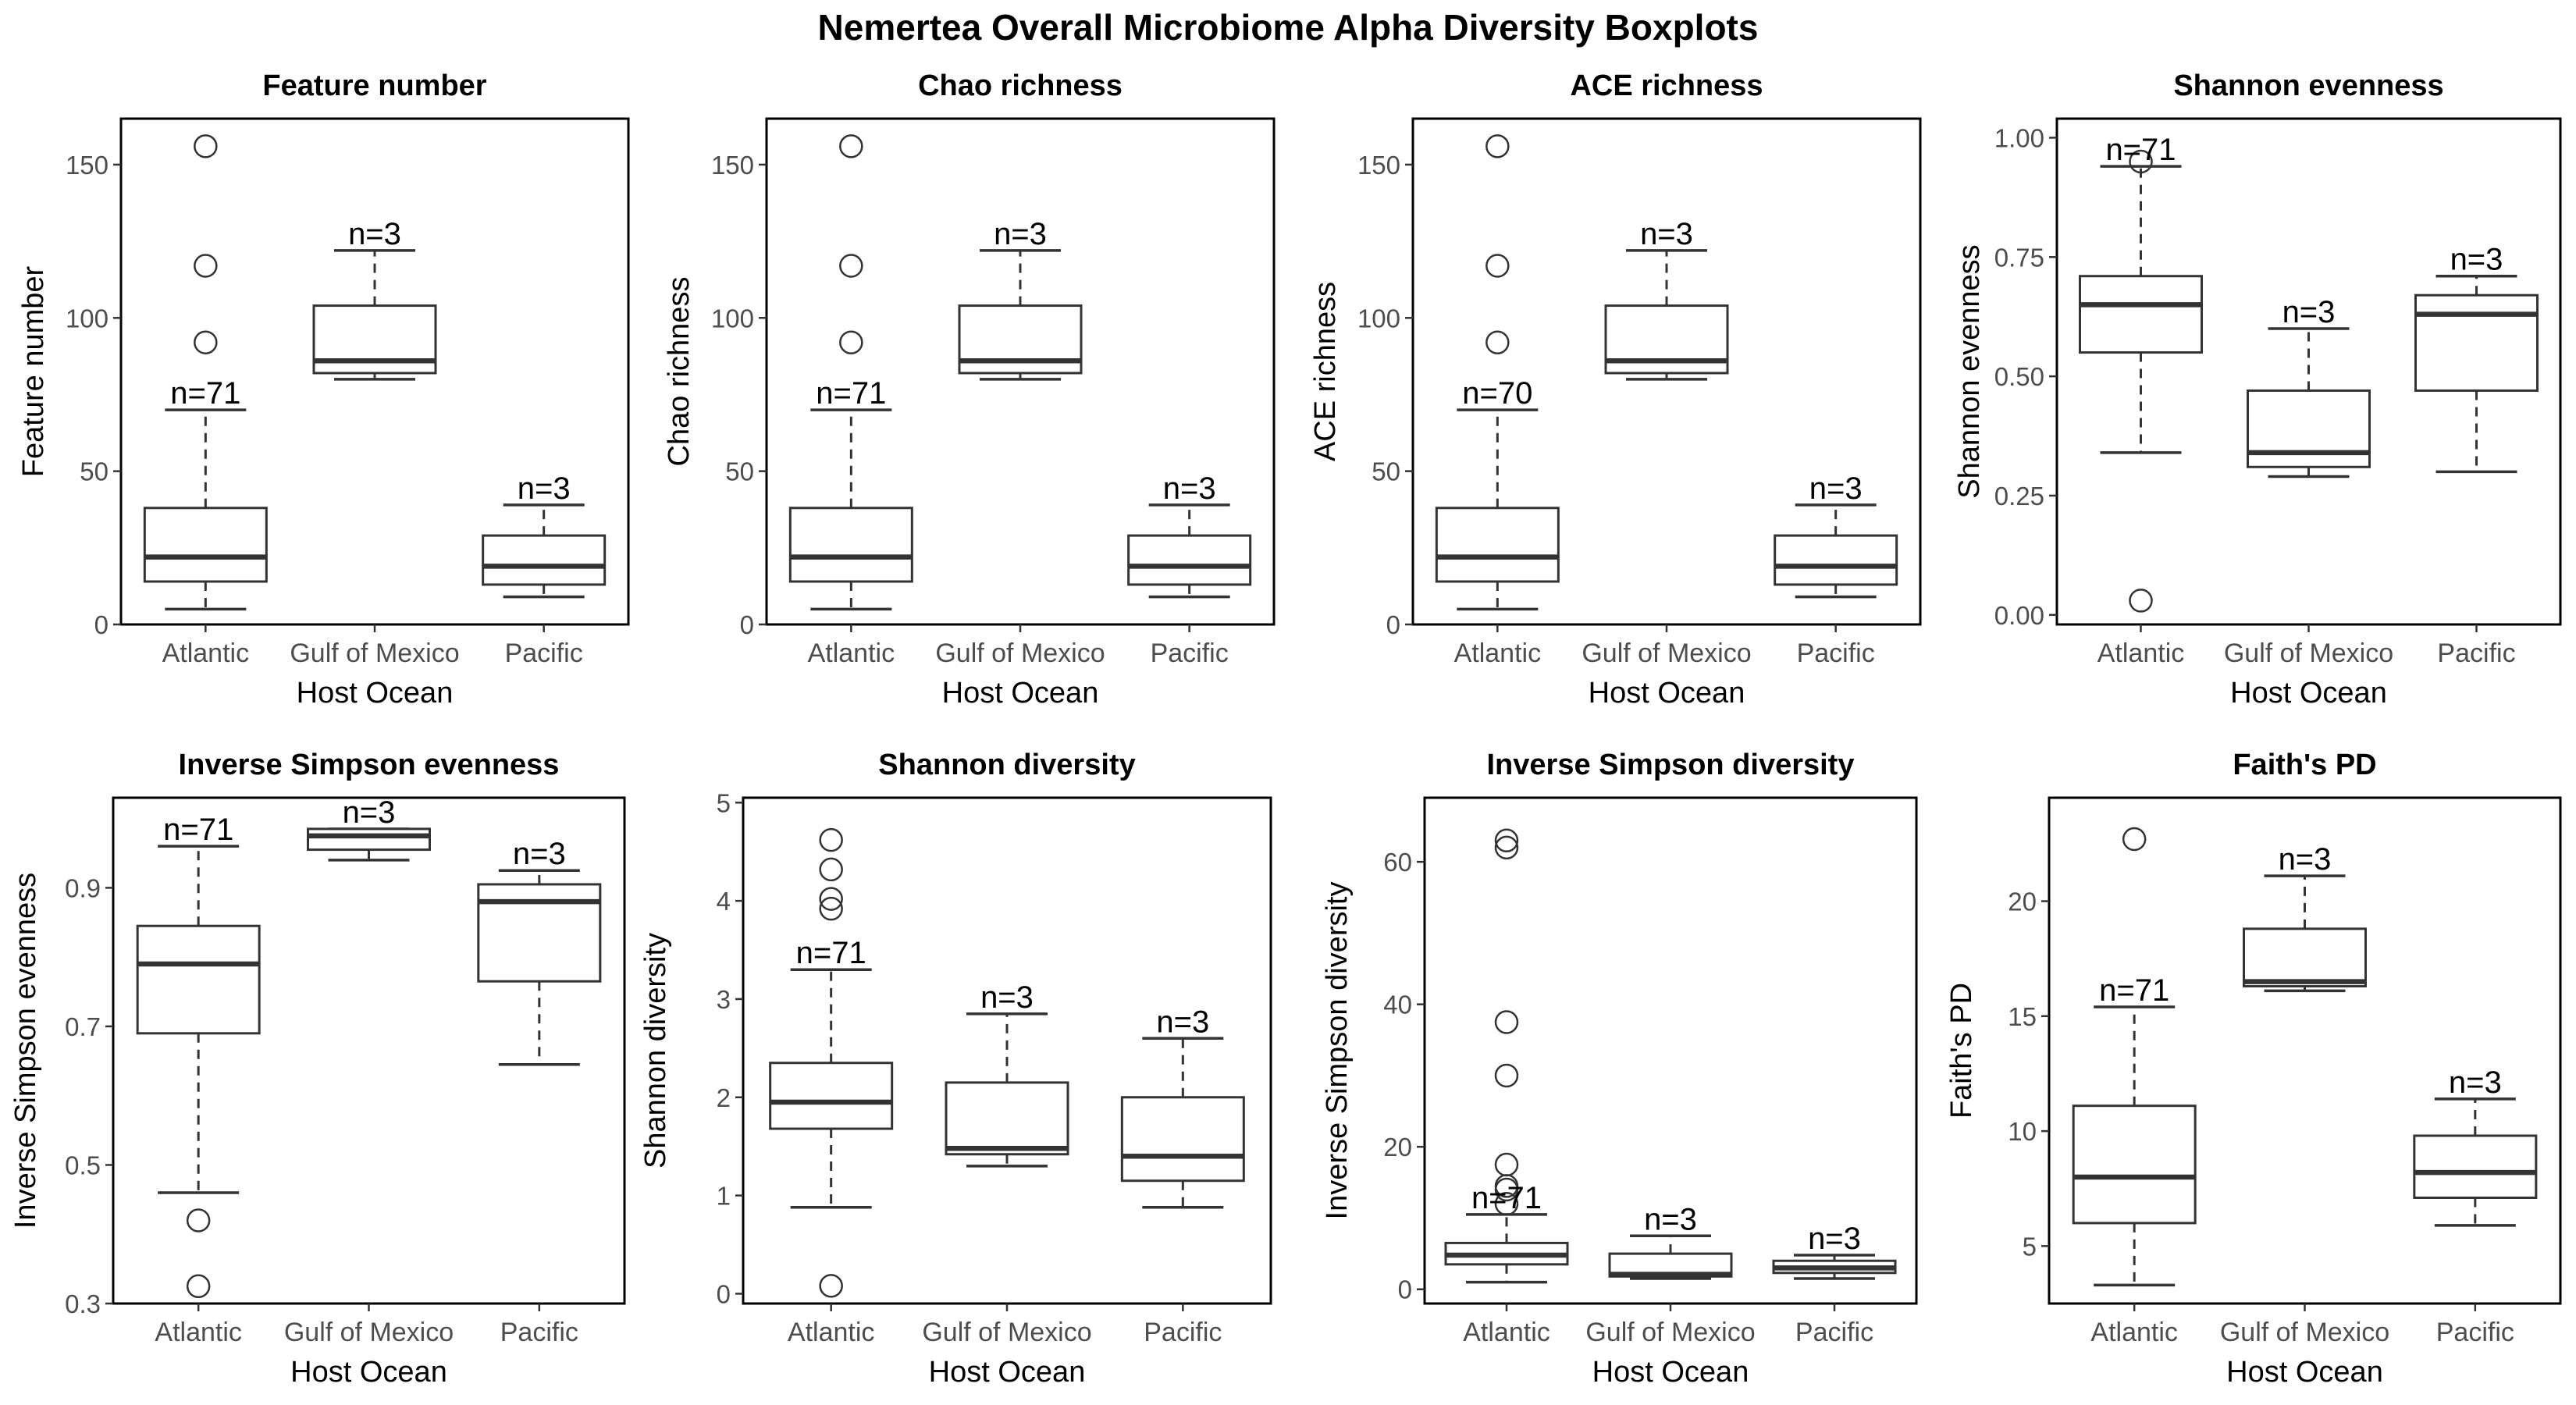 The image size is (2576, 1405). What do you see at coordinates (2022, 1132) in the screenshot?
I see `y-tick-label: 10` at bounding box center [2022, 1132].